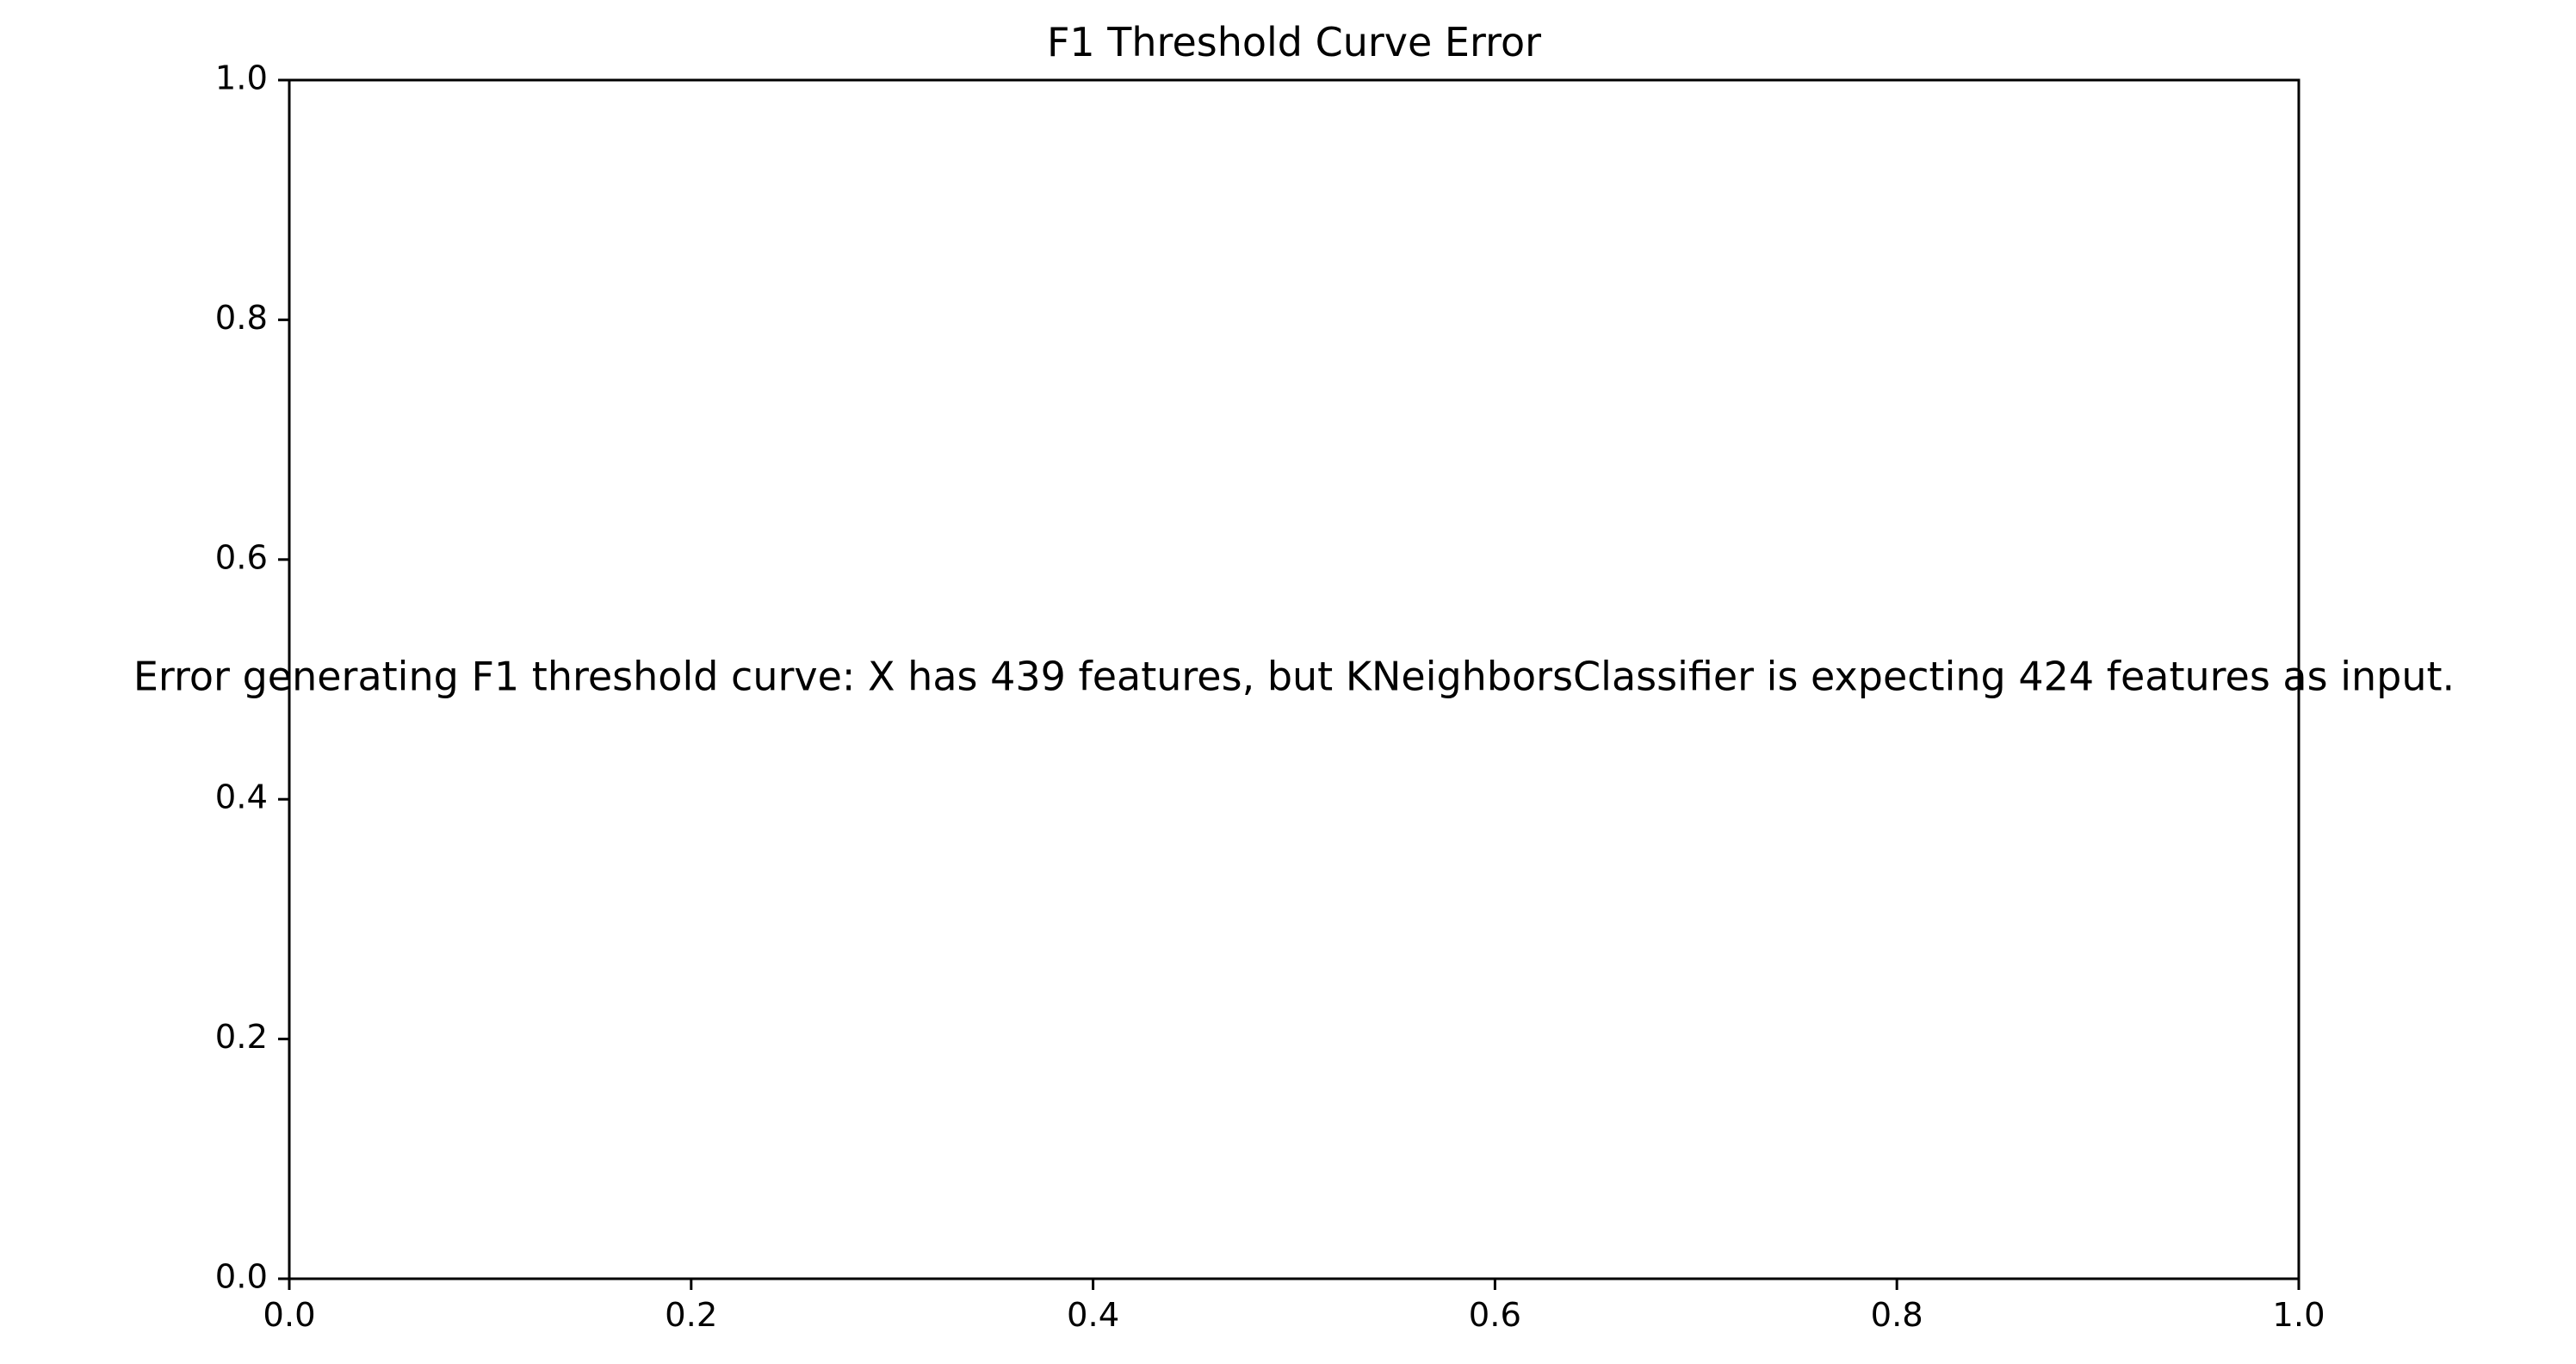  Describe the element at coordinates (1093, 1316) in the screenshot. I see `x-tick-label: 0.4` at that location.